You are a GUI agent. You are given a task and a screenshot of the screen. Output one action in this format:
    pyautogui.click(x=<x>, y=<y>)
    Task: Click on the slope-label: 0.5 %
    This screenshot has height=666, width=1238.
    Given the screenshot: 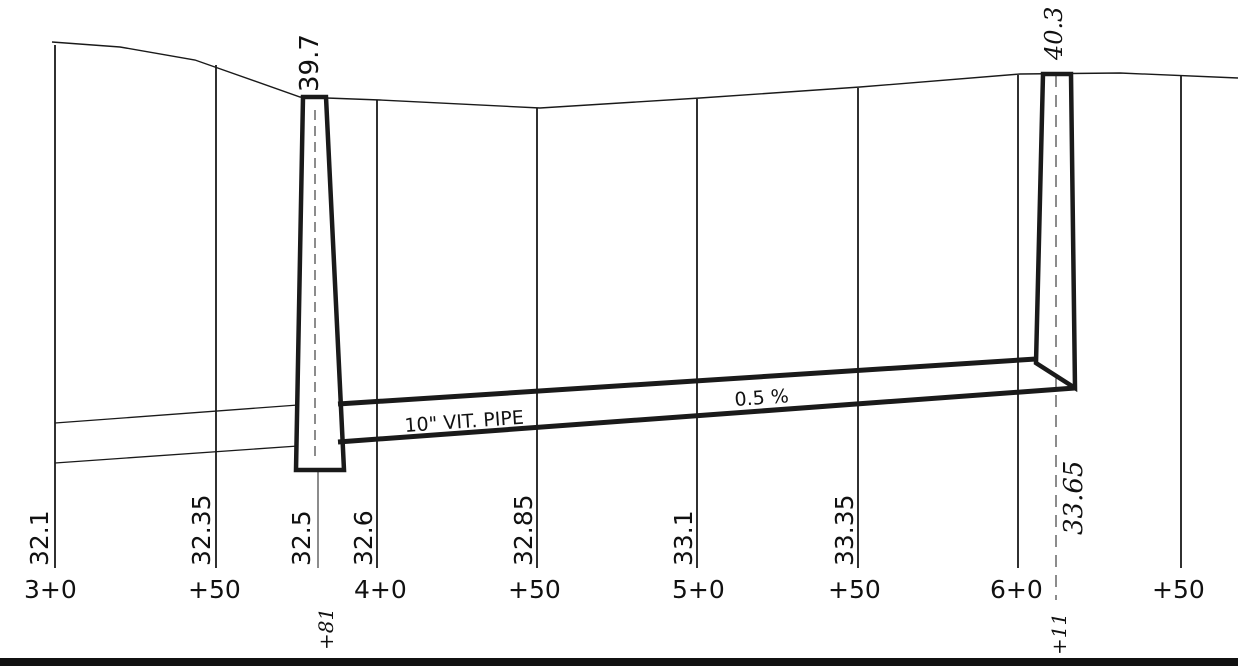 What is the action you would take?
    pyautogui.click(x=762, y=398)
    